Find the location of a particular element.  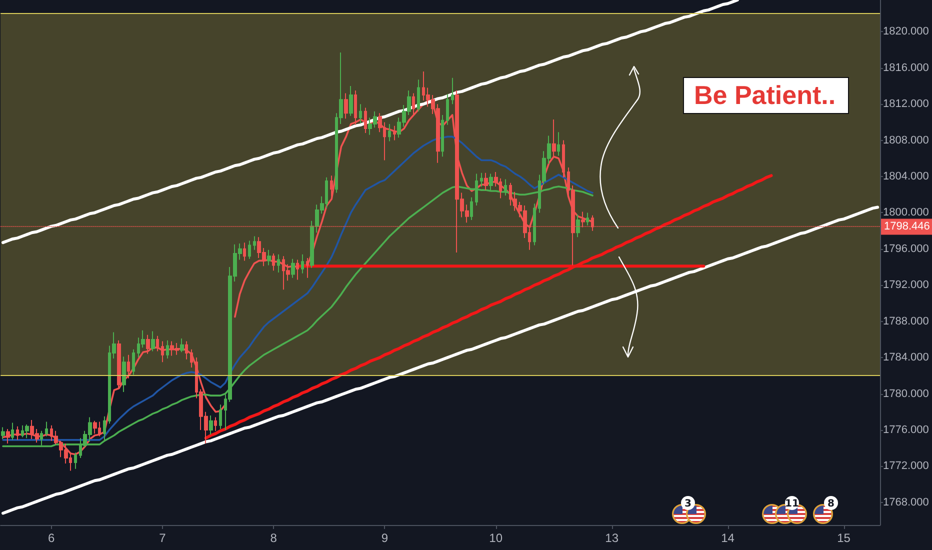

x-tick-label: 15 is located at coordinates (844, 538).